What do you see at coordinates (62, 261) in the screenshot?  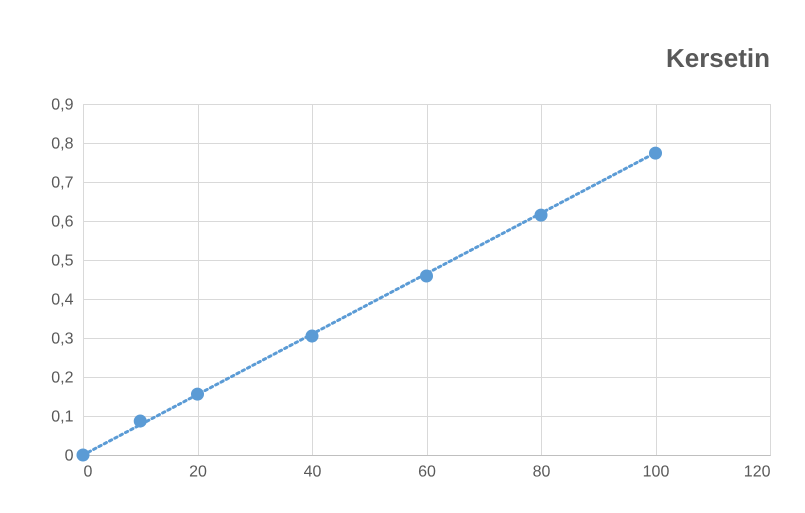 I see `y-tick-label: 0,5` at bounding box center [62, 261].